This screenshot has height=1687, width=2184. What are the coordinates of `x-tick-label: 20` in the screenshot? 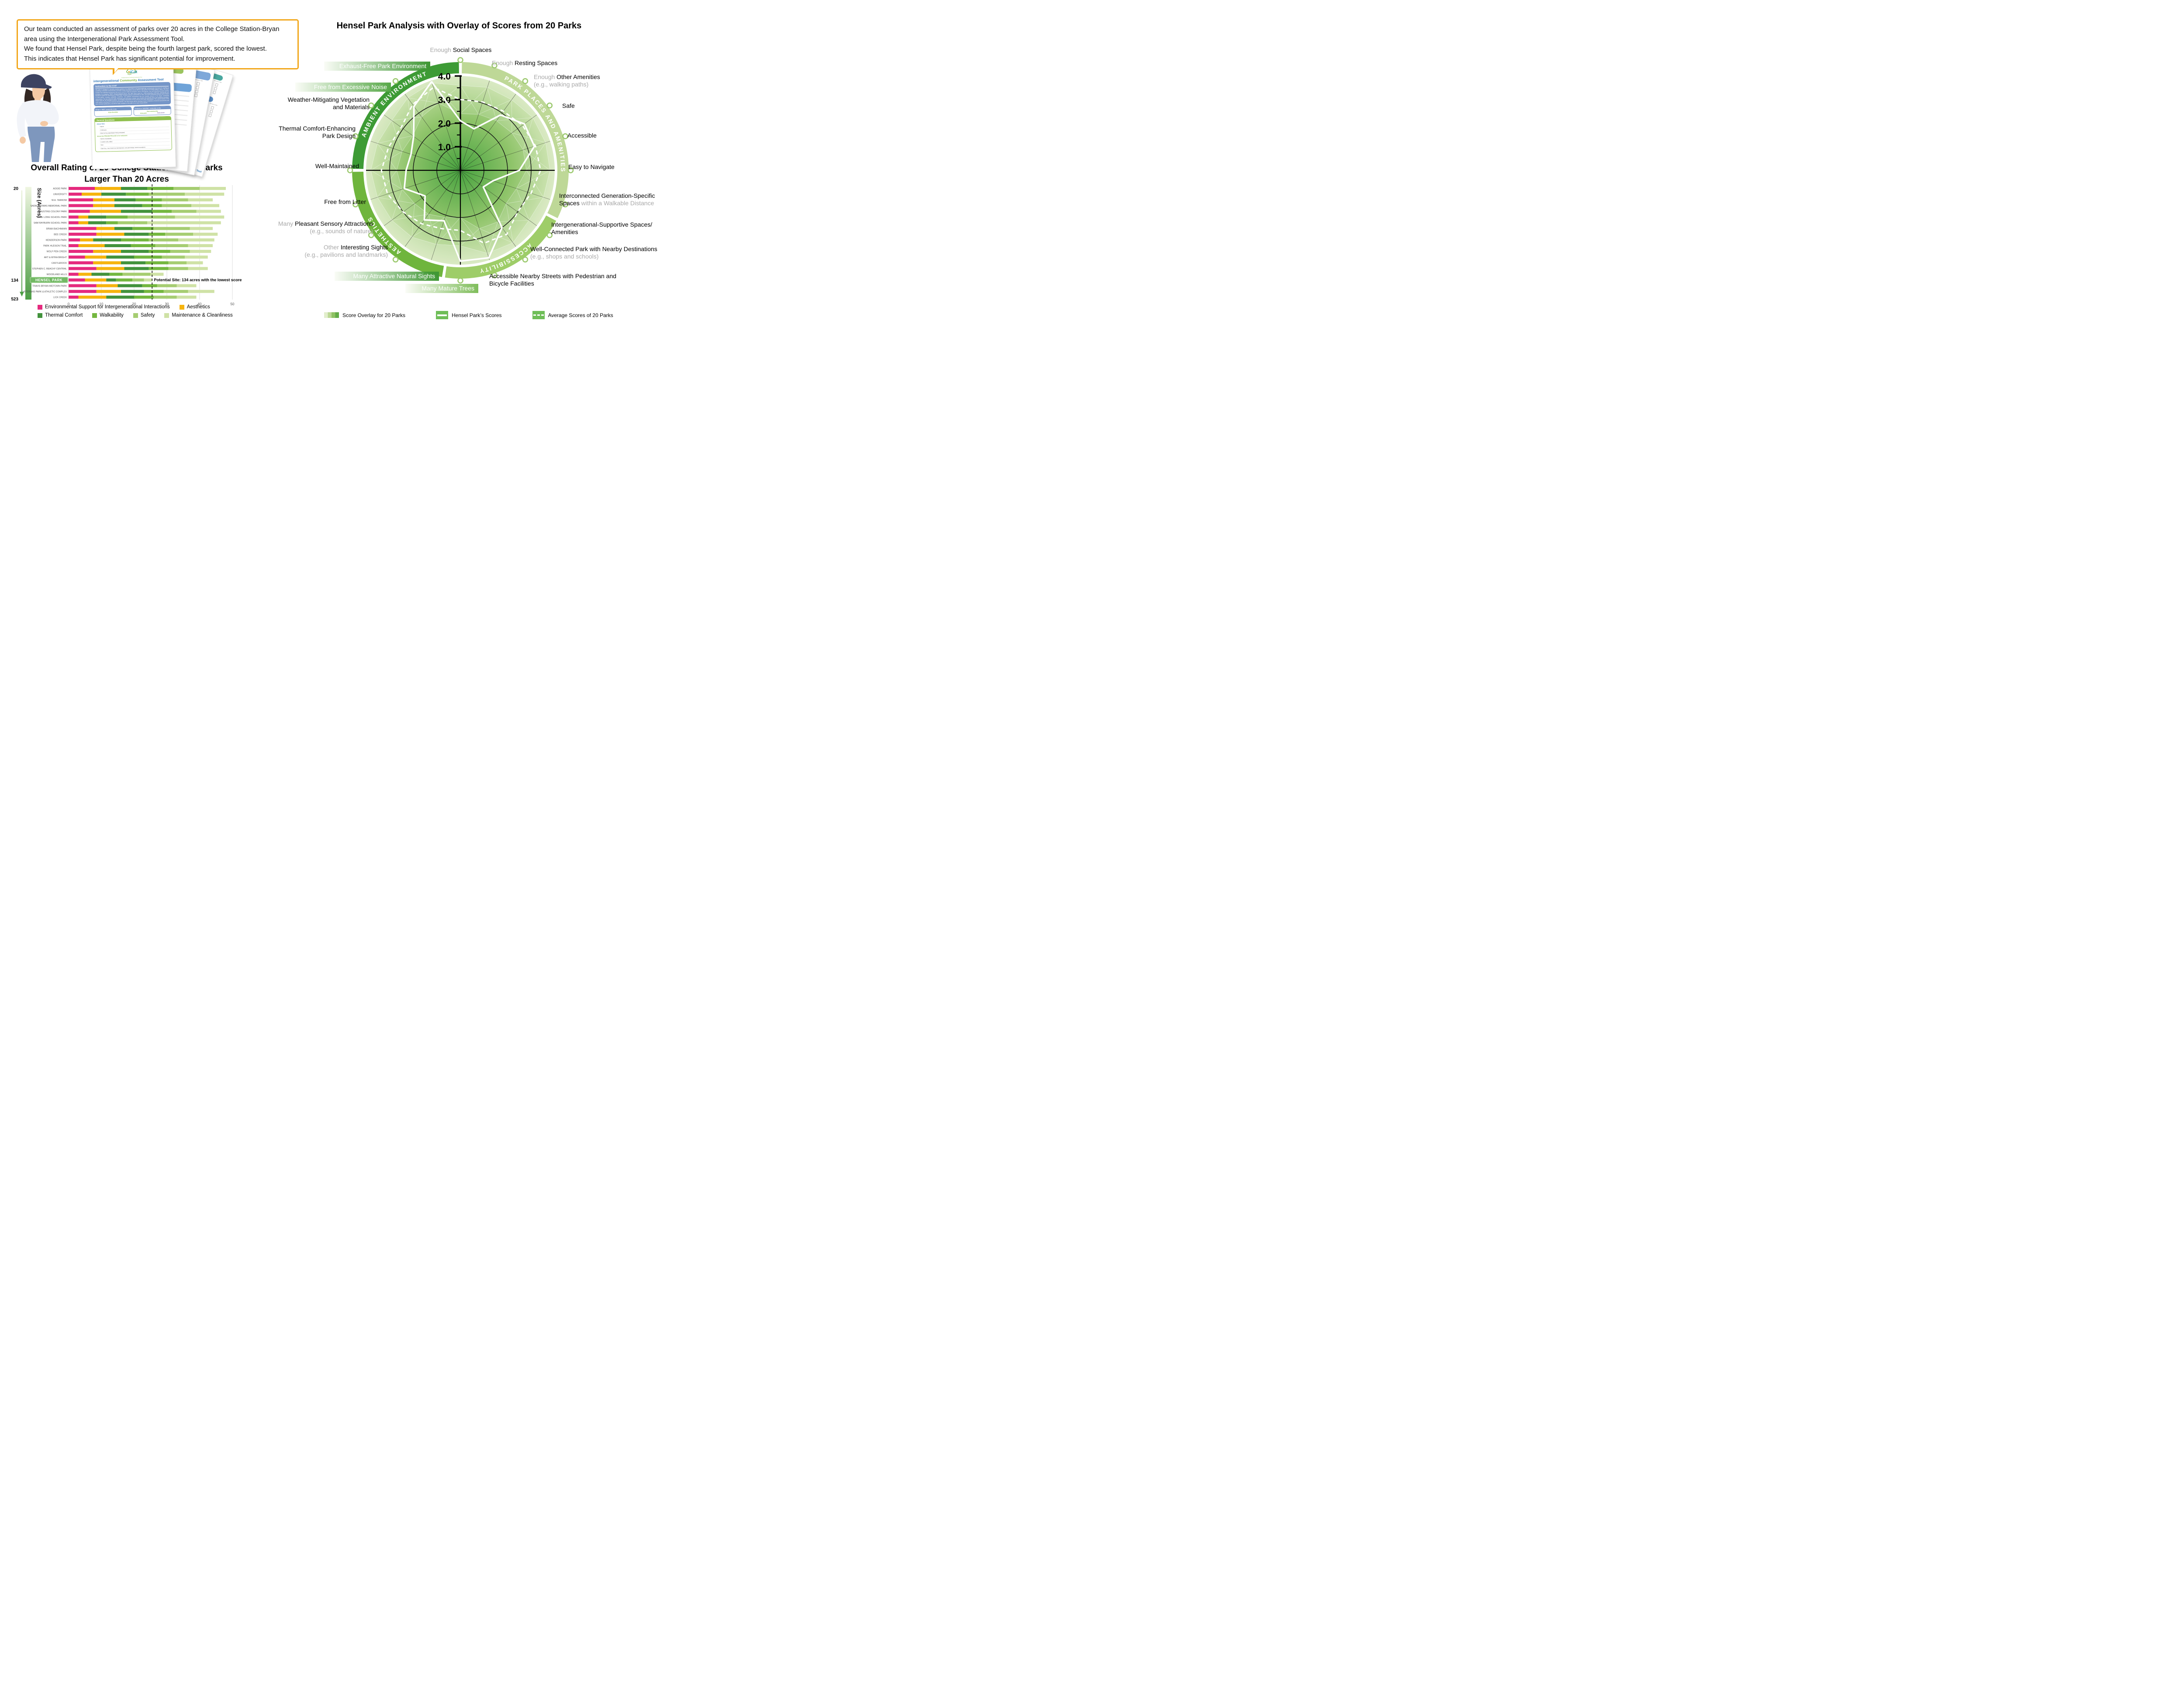 It's located at (134, 304).